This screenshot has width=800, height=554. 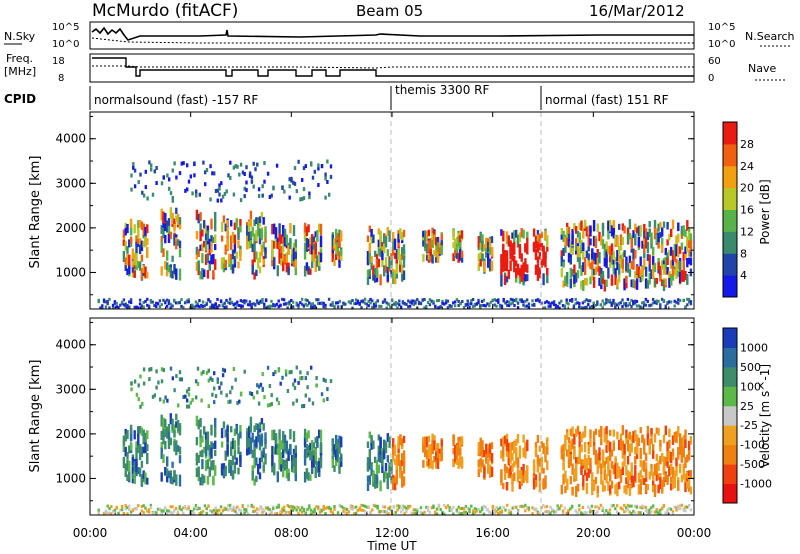 I want to click on nave-label: Nave, so click(x=762, y=68).